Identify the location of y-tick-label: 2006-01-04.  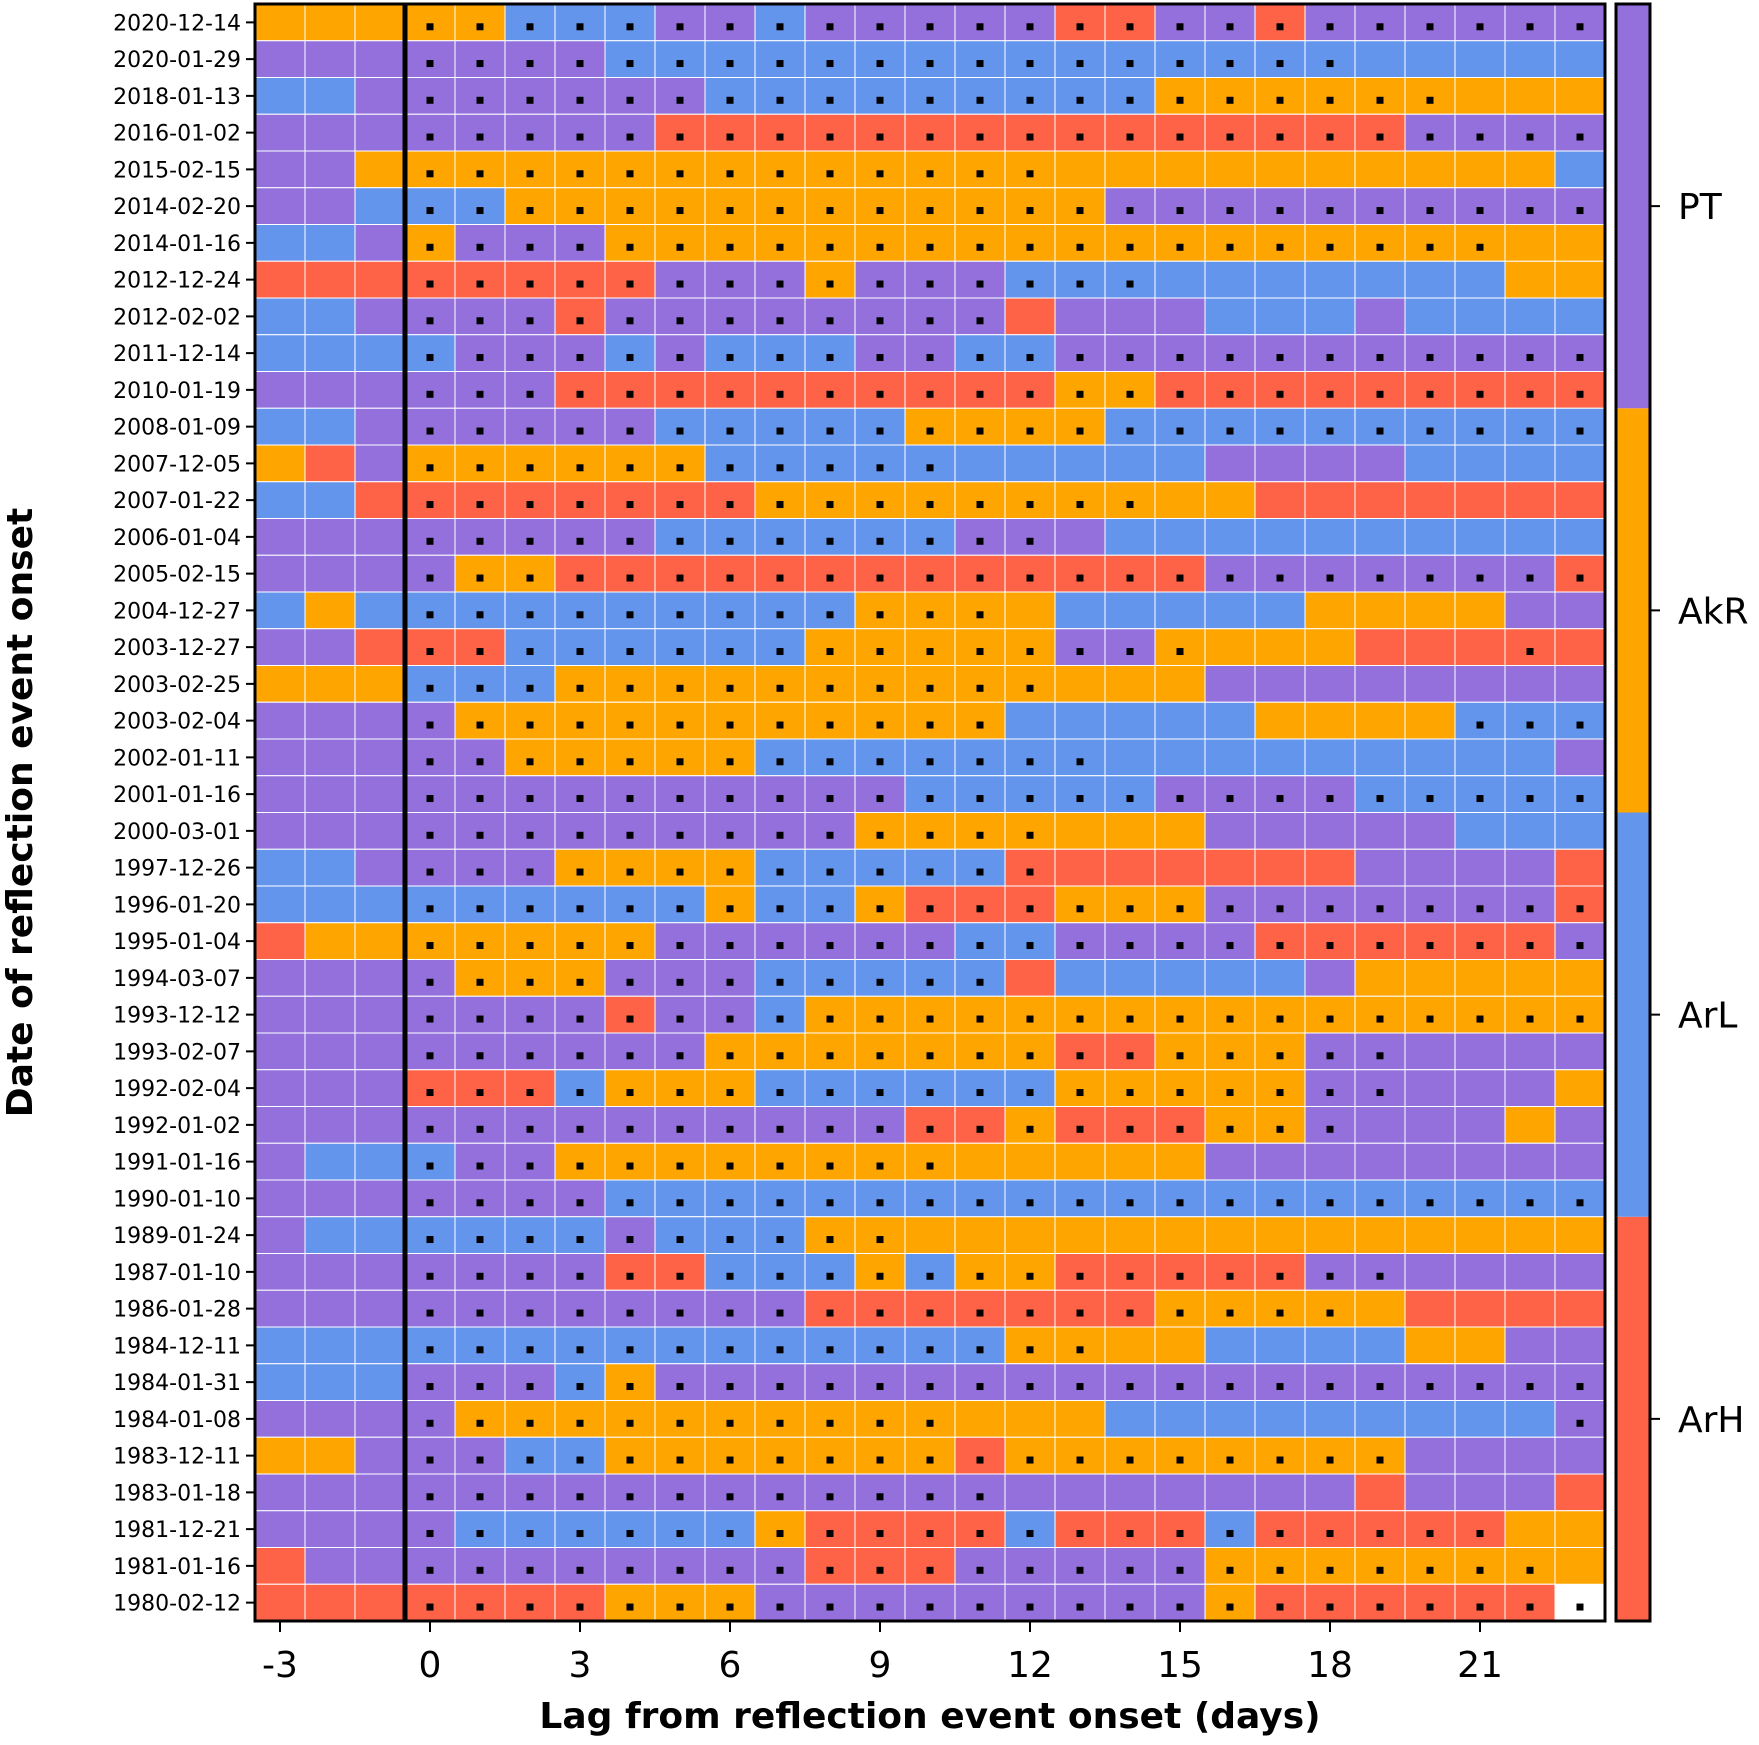
(177, 538).